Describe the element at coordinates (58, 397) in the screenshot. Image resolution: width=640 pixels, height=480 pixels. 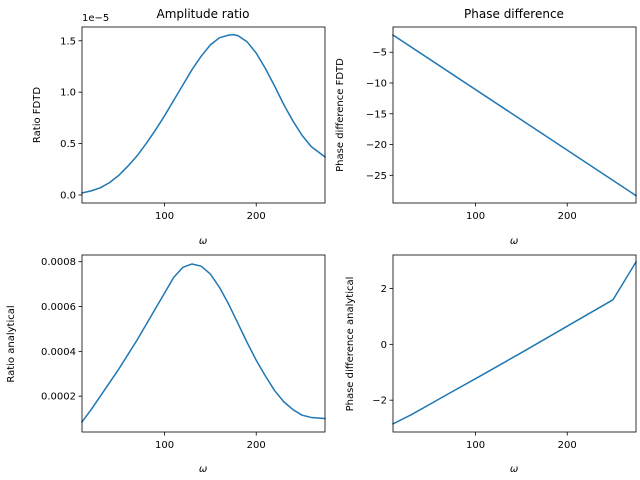
I see `y-tick-label: 0.0002` at that location.